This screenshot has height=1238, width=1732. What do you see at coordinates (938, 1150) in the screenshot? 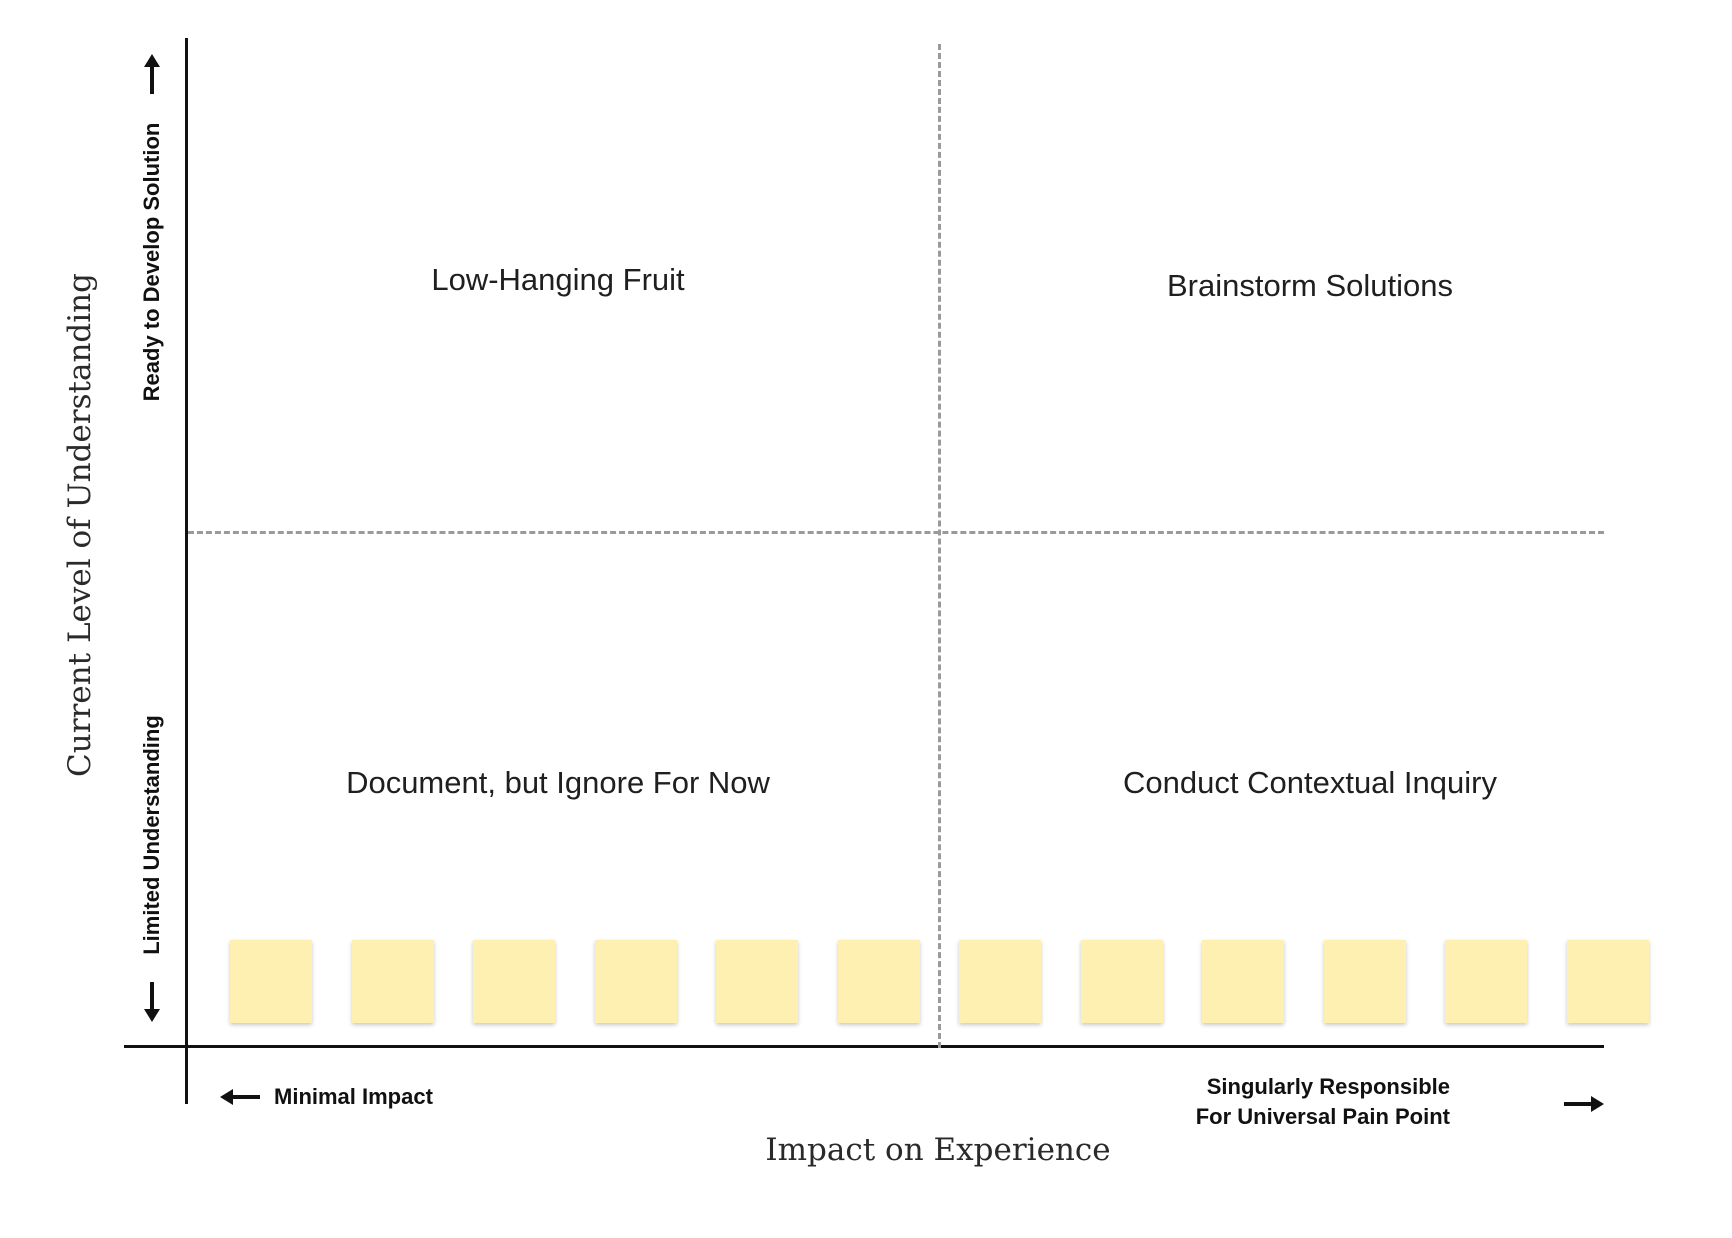
I see `x-axis-title: Impact on Experience` at bounding box center [938, 1150].